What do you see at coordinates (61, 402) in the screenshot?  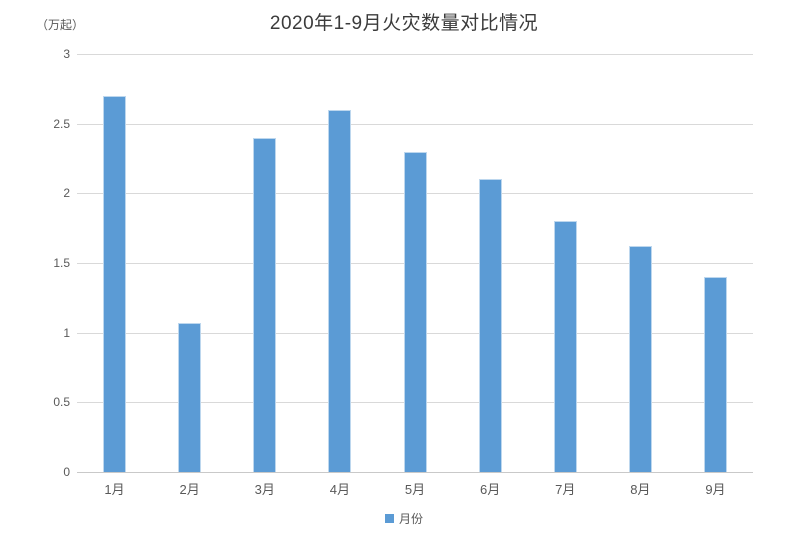 I see `y-tick-label-0.5: 0.5` at bounding box center [61, 402].